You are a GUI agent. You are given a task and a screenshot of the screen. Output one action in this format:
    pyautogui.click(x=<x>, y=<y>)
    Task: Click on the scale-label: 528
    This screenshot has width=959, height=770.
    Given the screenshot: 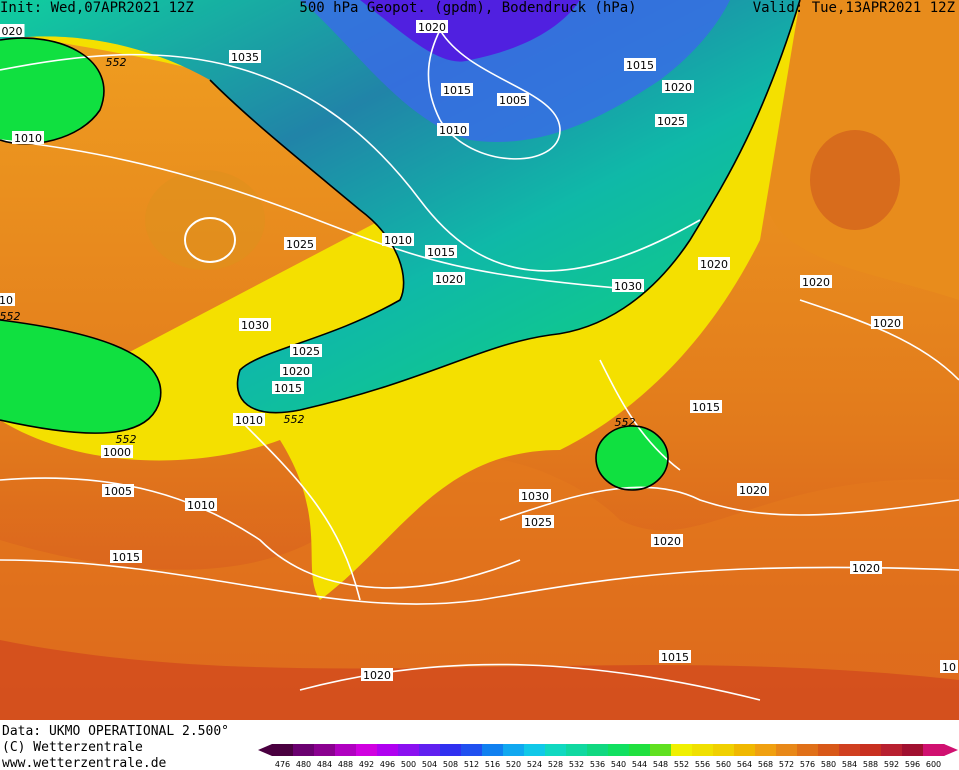 What is the action you would take?
    pyautogui.click(x=555, y=764)
    